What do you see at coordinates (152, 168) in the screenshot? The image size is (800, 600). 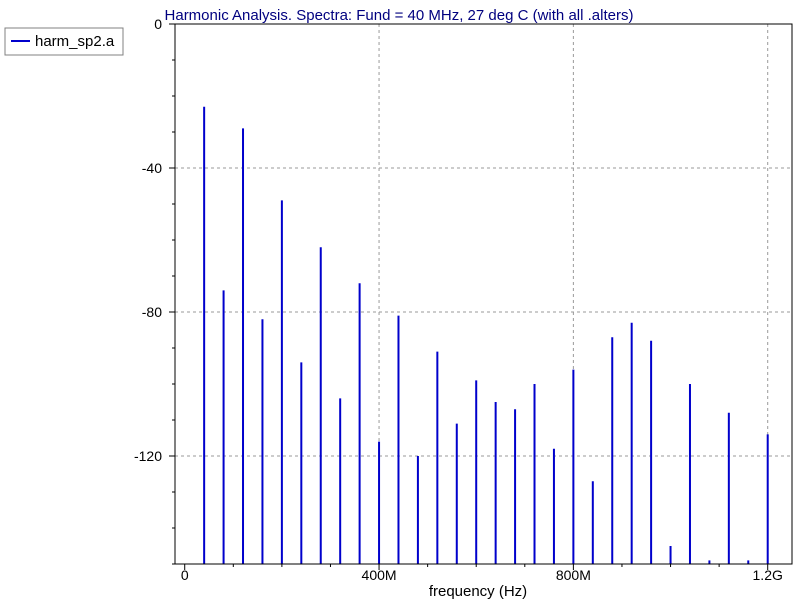 I see `y-tick-label: -40` at bounding box center [152, 168].